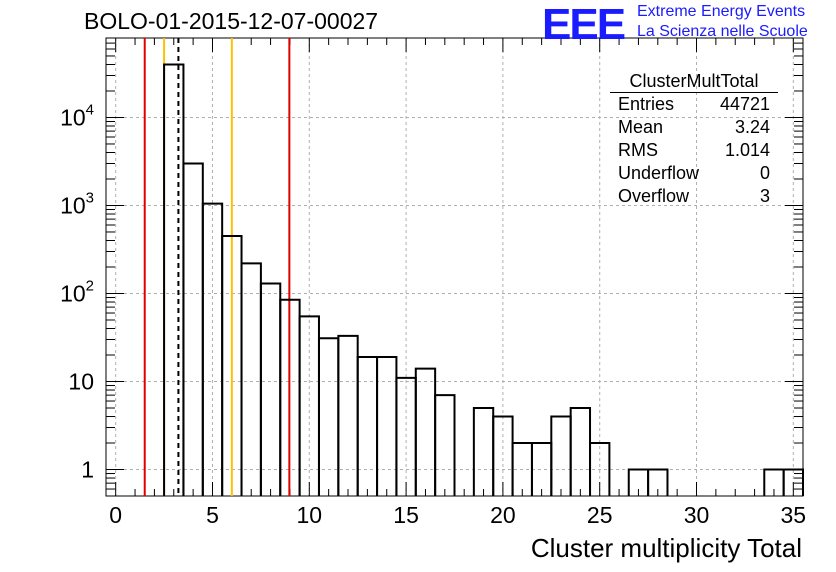 This screenshot has width=836, height=572. I want to click on stats-row-entries: Entries 44721, so click(694, 104).